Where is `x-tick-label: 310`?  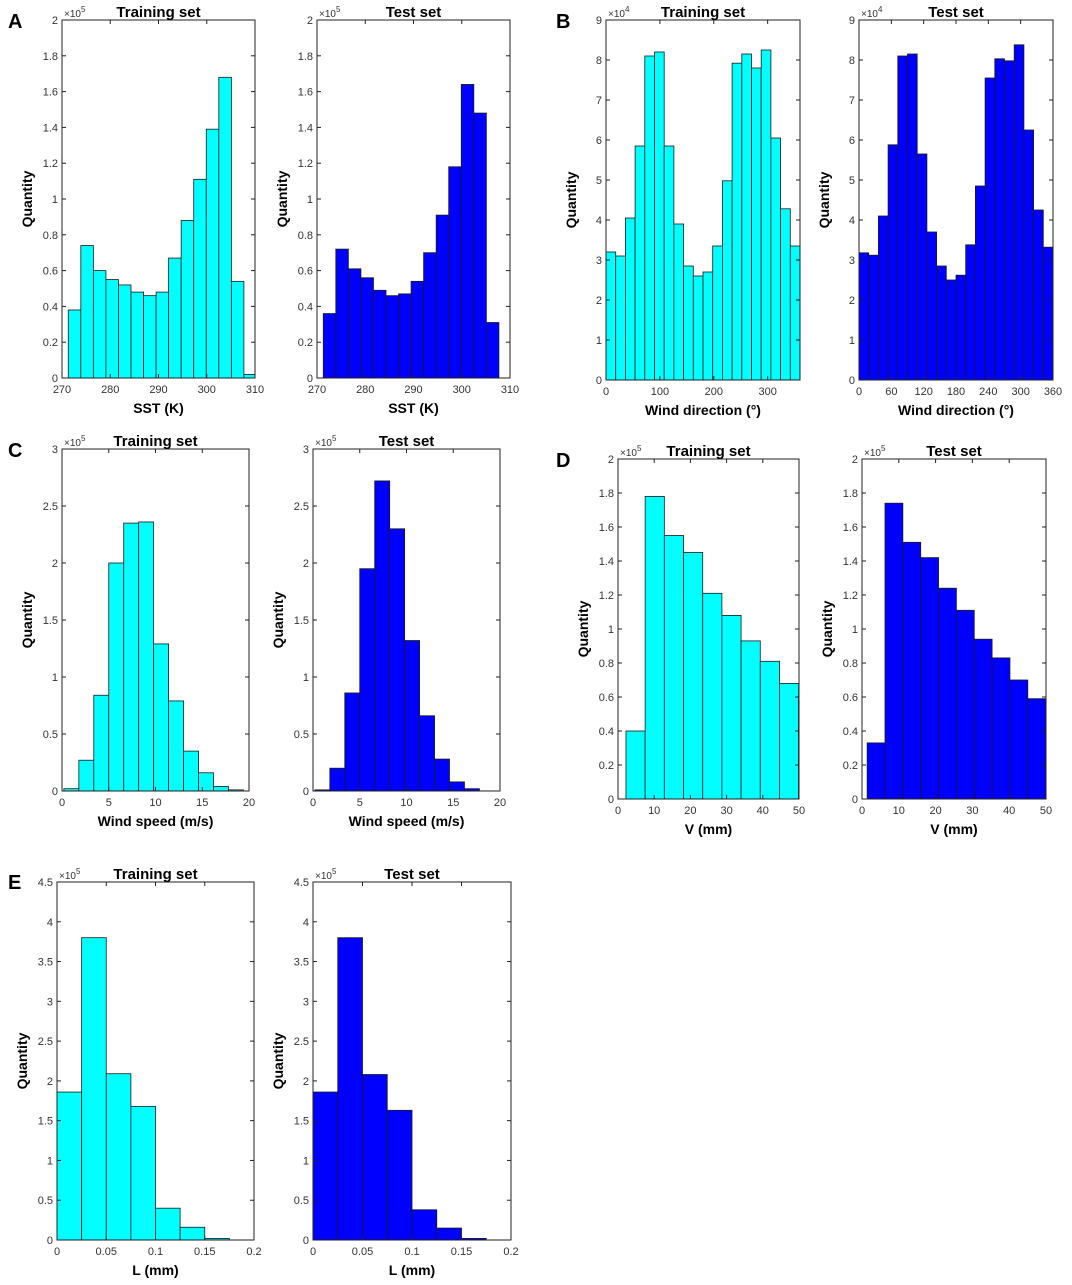
x-tick-label: 310 is located at coordinates (255, 390).